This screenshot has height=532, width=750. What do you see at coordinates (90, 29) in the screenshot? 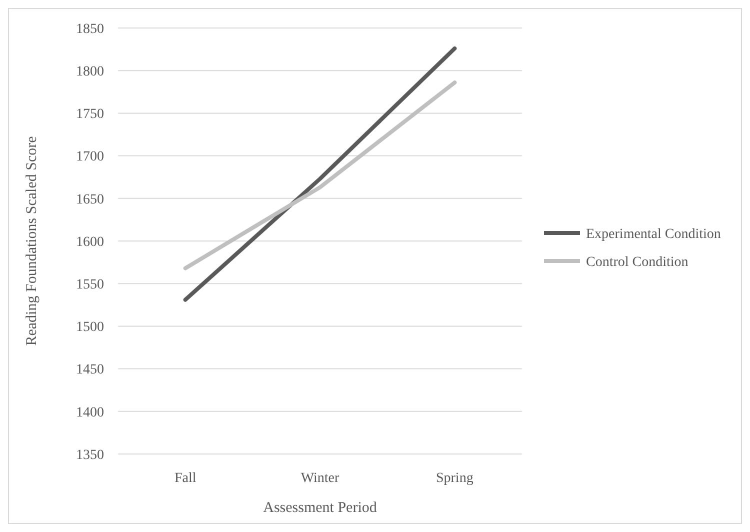
I see `y-tick-label: 1850` at bounding box center [90, 29].